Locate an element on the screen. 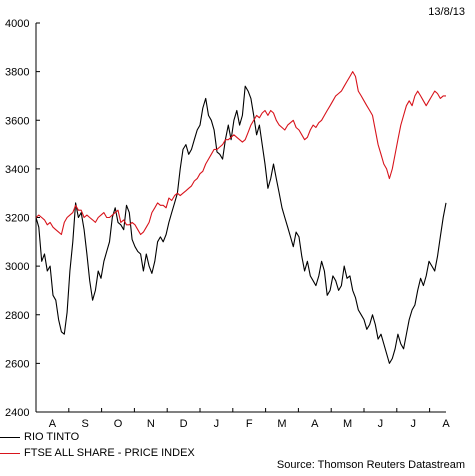  legend-item-rio: RIO TINTO is located at coordinates (97, 437).